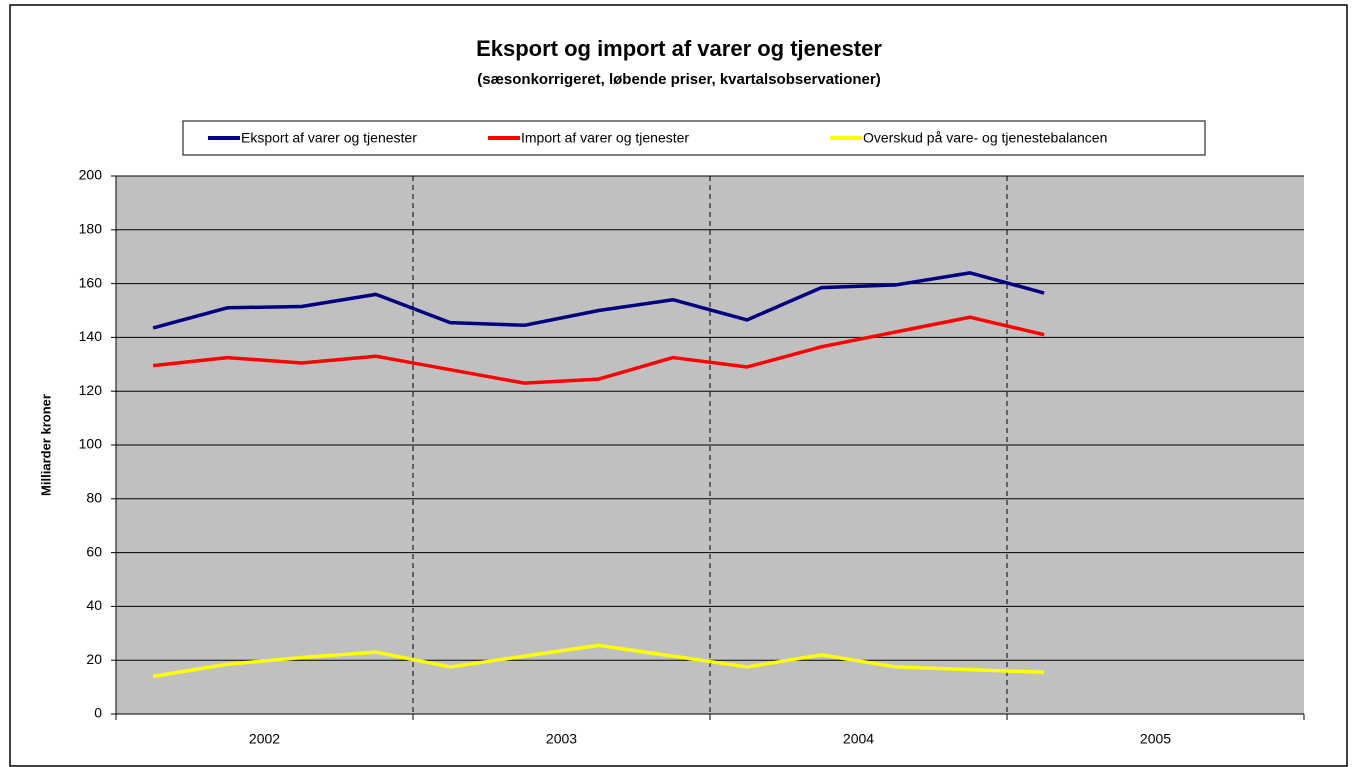  What do you see at coordinates (94, 659) in the screenshot?
I see `y-tick-label: 20` at bounding box center [94, 659].